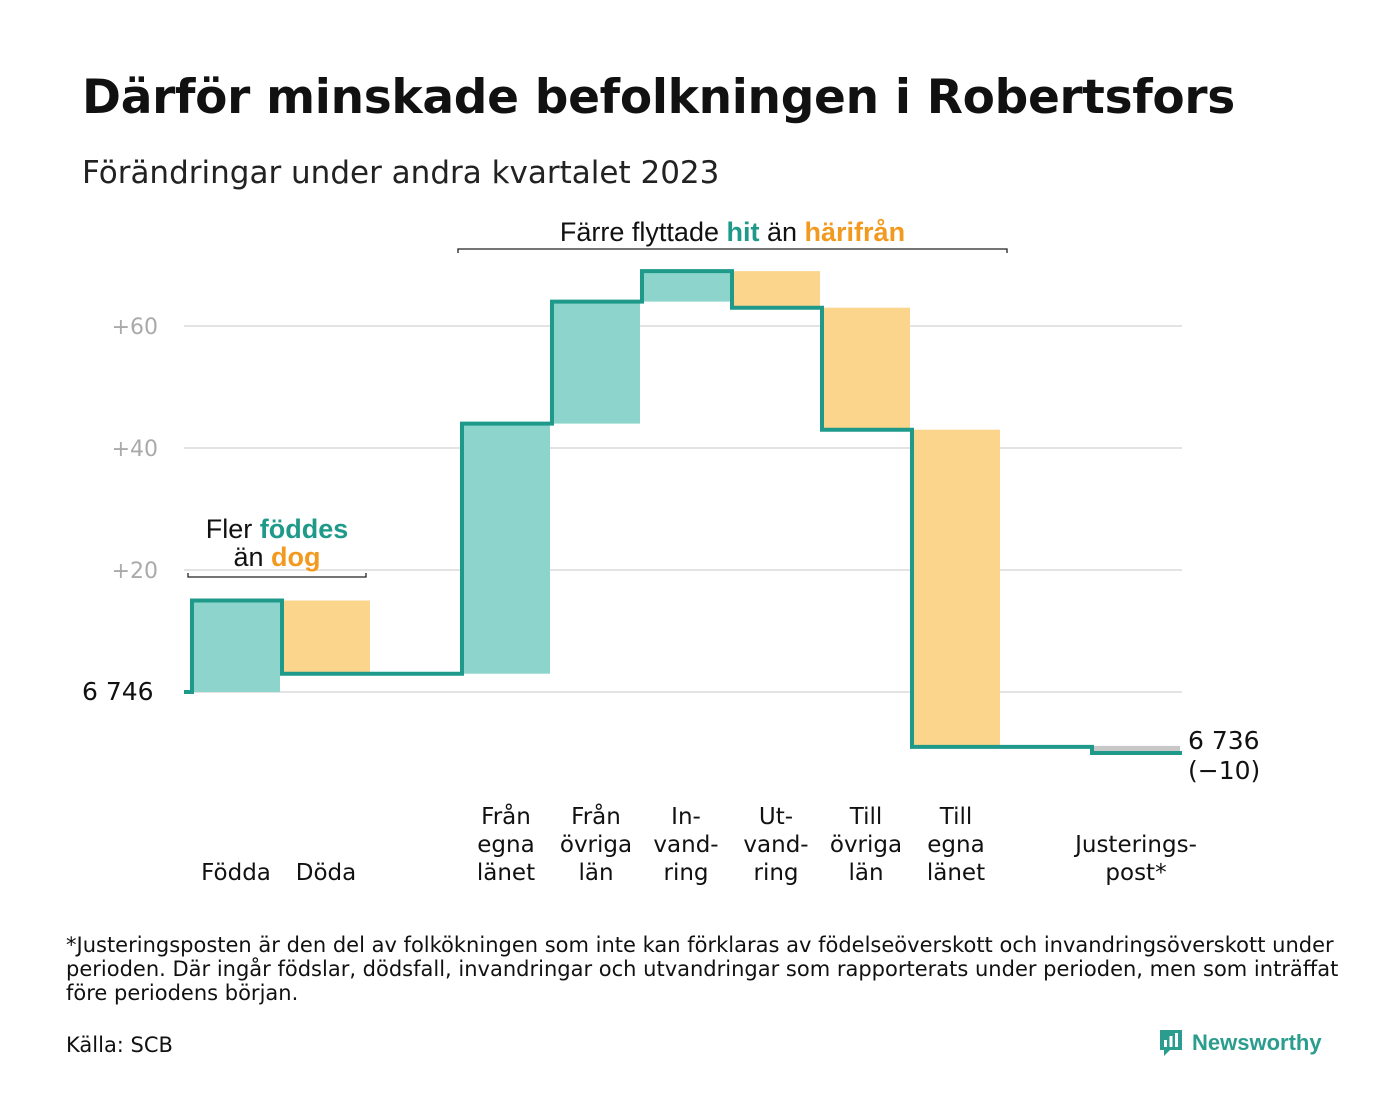 This screenshot has height=1120, width=1400. What do you see at coordinates (732, 232) in the screenshot?
I see `moves-annotation: Färre flyttade hit än härifrån` at bounding box center [732, 232].